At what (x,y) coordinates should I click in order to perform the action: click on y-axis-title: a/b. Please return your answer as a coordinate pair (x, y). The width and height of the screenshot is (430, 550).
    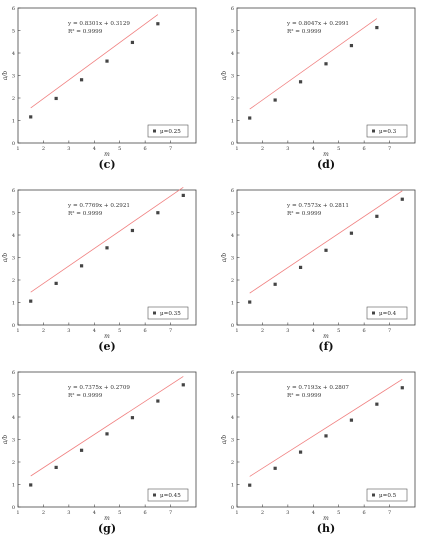
    Looking at the image, I should click on (5, 440).